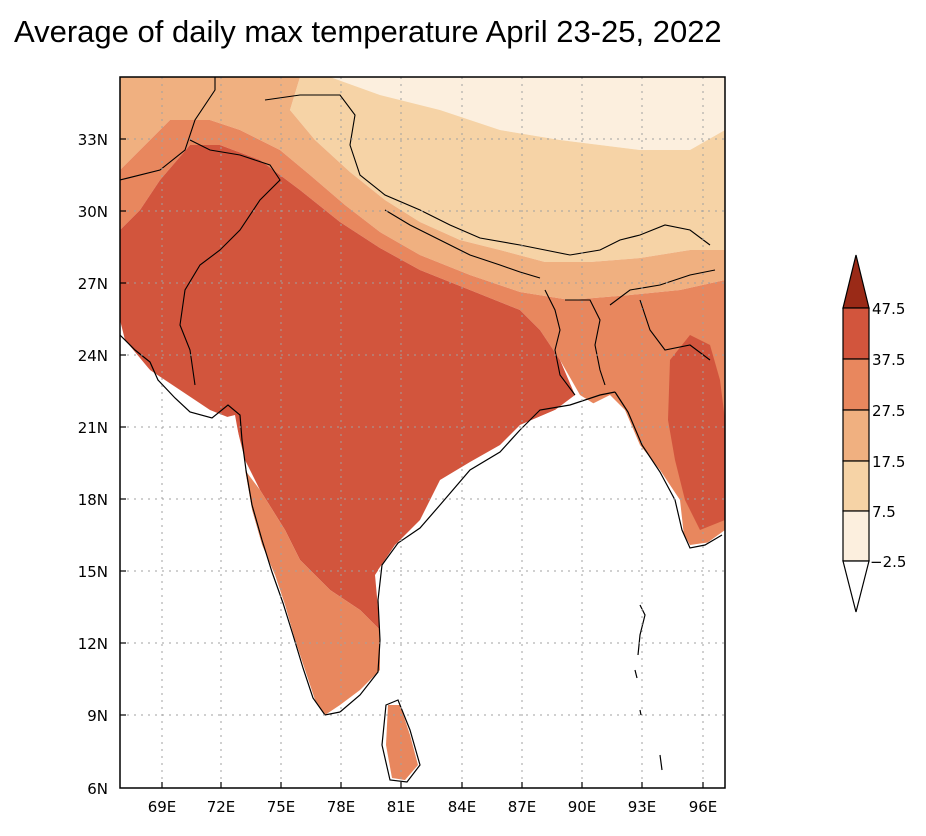 The width and height of the screenshot is (926, 836). What do you see at coordinates (703, 807) in the screenshot?
I see `lon-label: 96E` at bounding box center [703, 807].